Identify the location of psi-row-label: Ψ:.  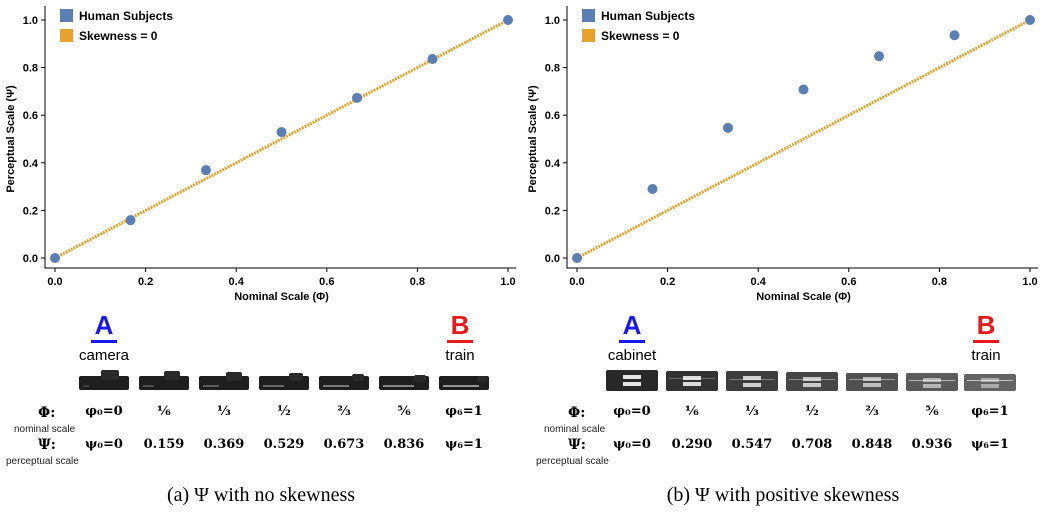
(47, 445).